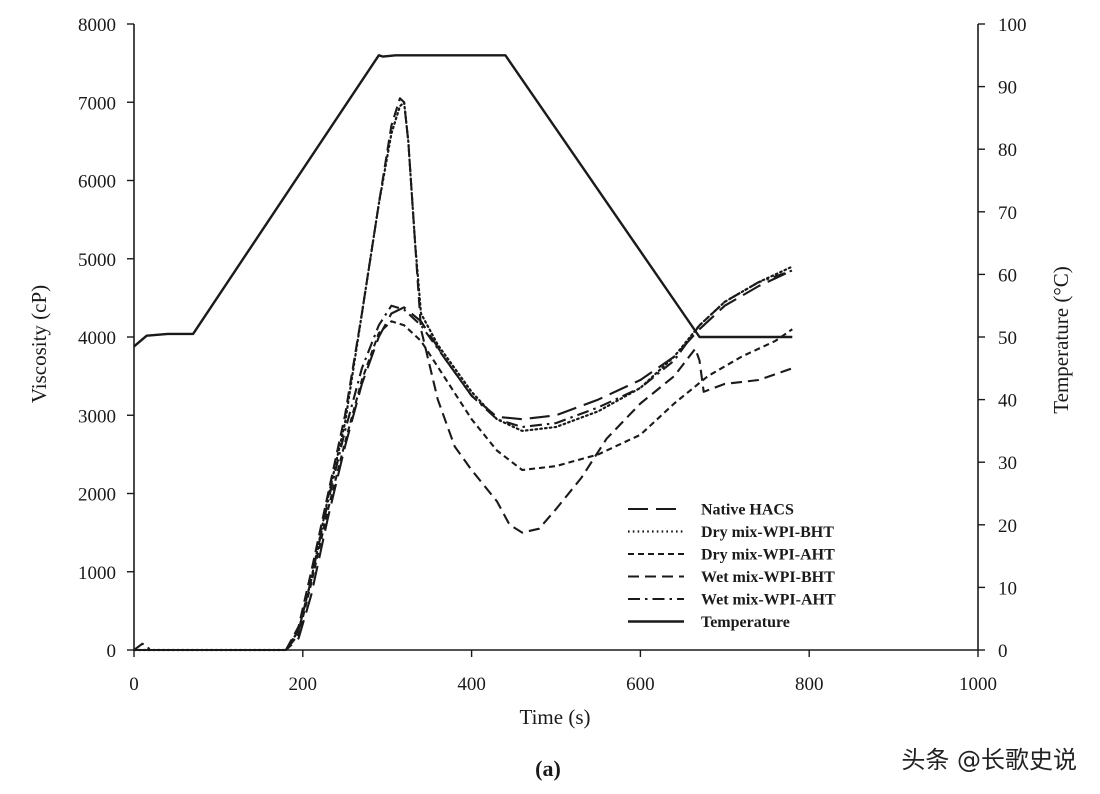 The height and width of the screenshot is (794, 1100). What do you see at coordinates (97, 182) in the screenshot?
I see `y-tick-left-label: 6000` at bounding box center [97, 182].